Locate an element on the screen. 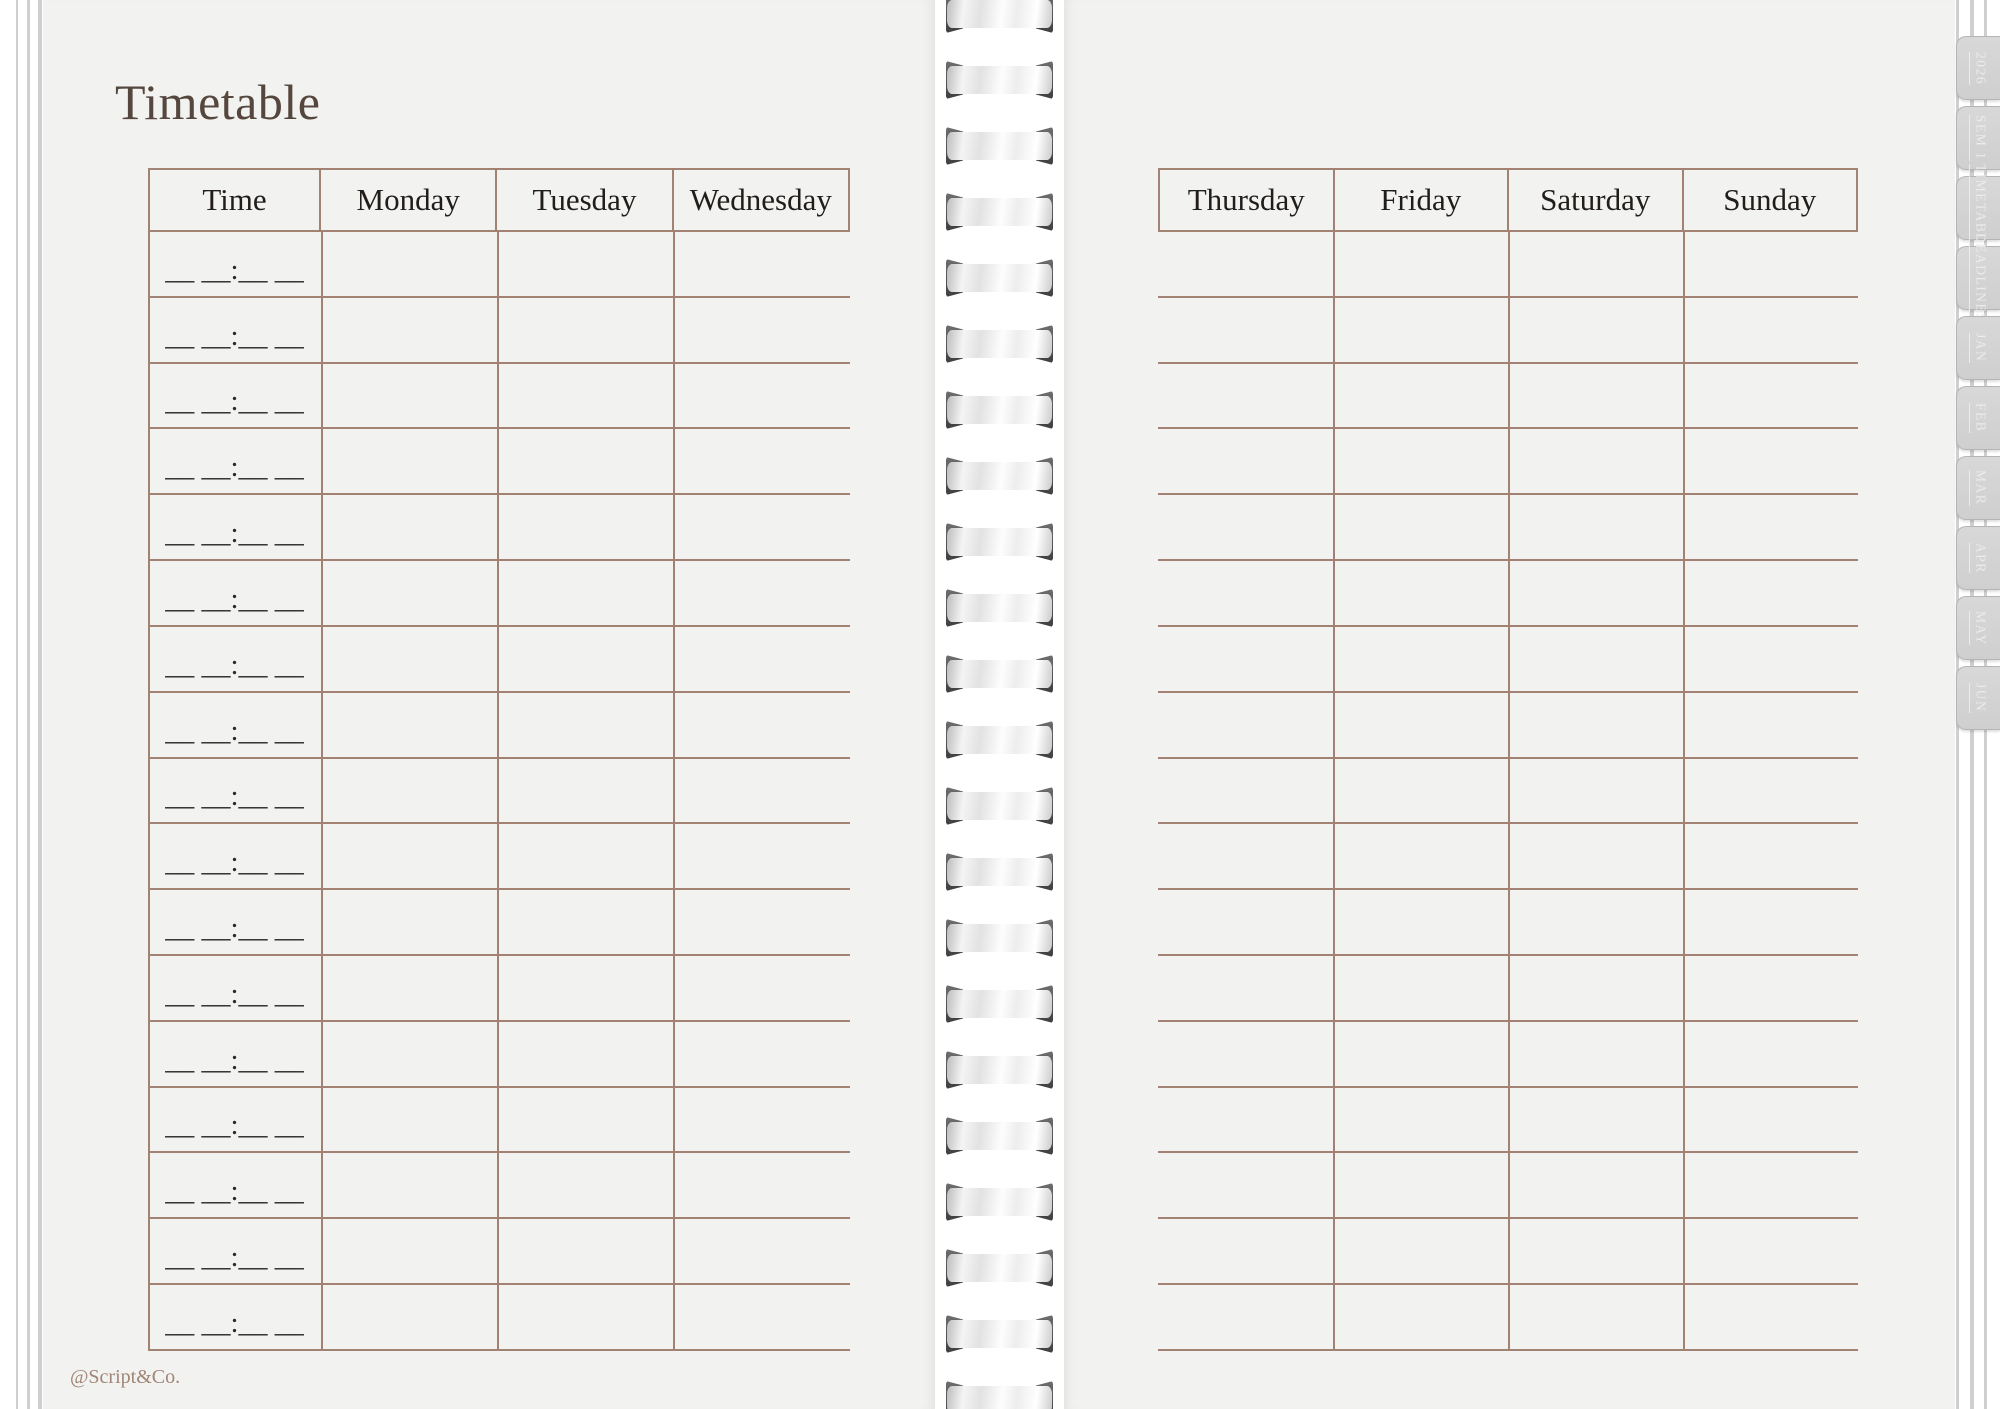 The width and height of the screenshot is (2000, 1409). header-cell-monday: Monday is located at coordinates (409, 200).